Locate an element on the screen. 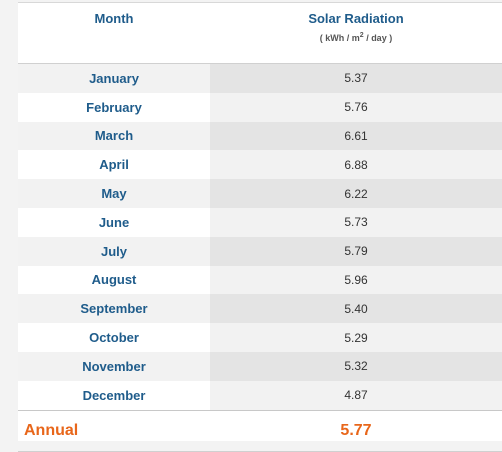 The image size is (502, 452). month-cell: July is located at coordinates (114, 251).